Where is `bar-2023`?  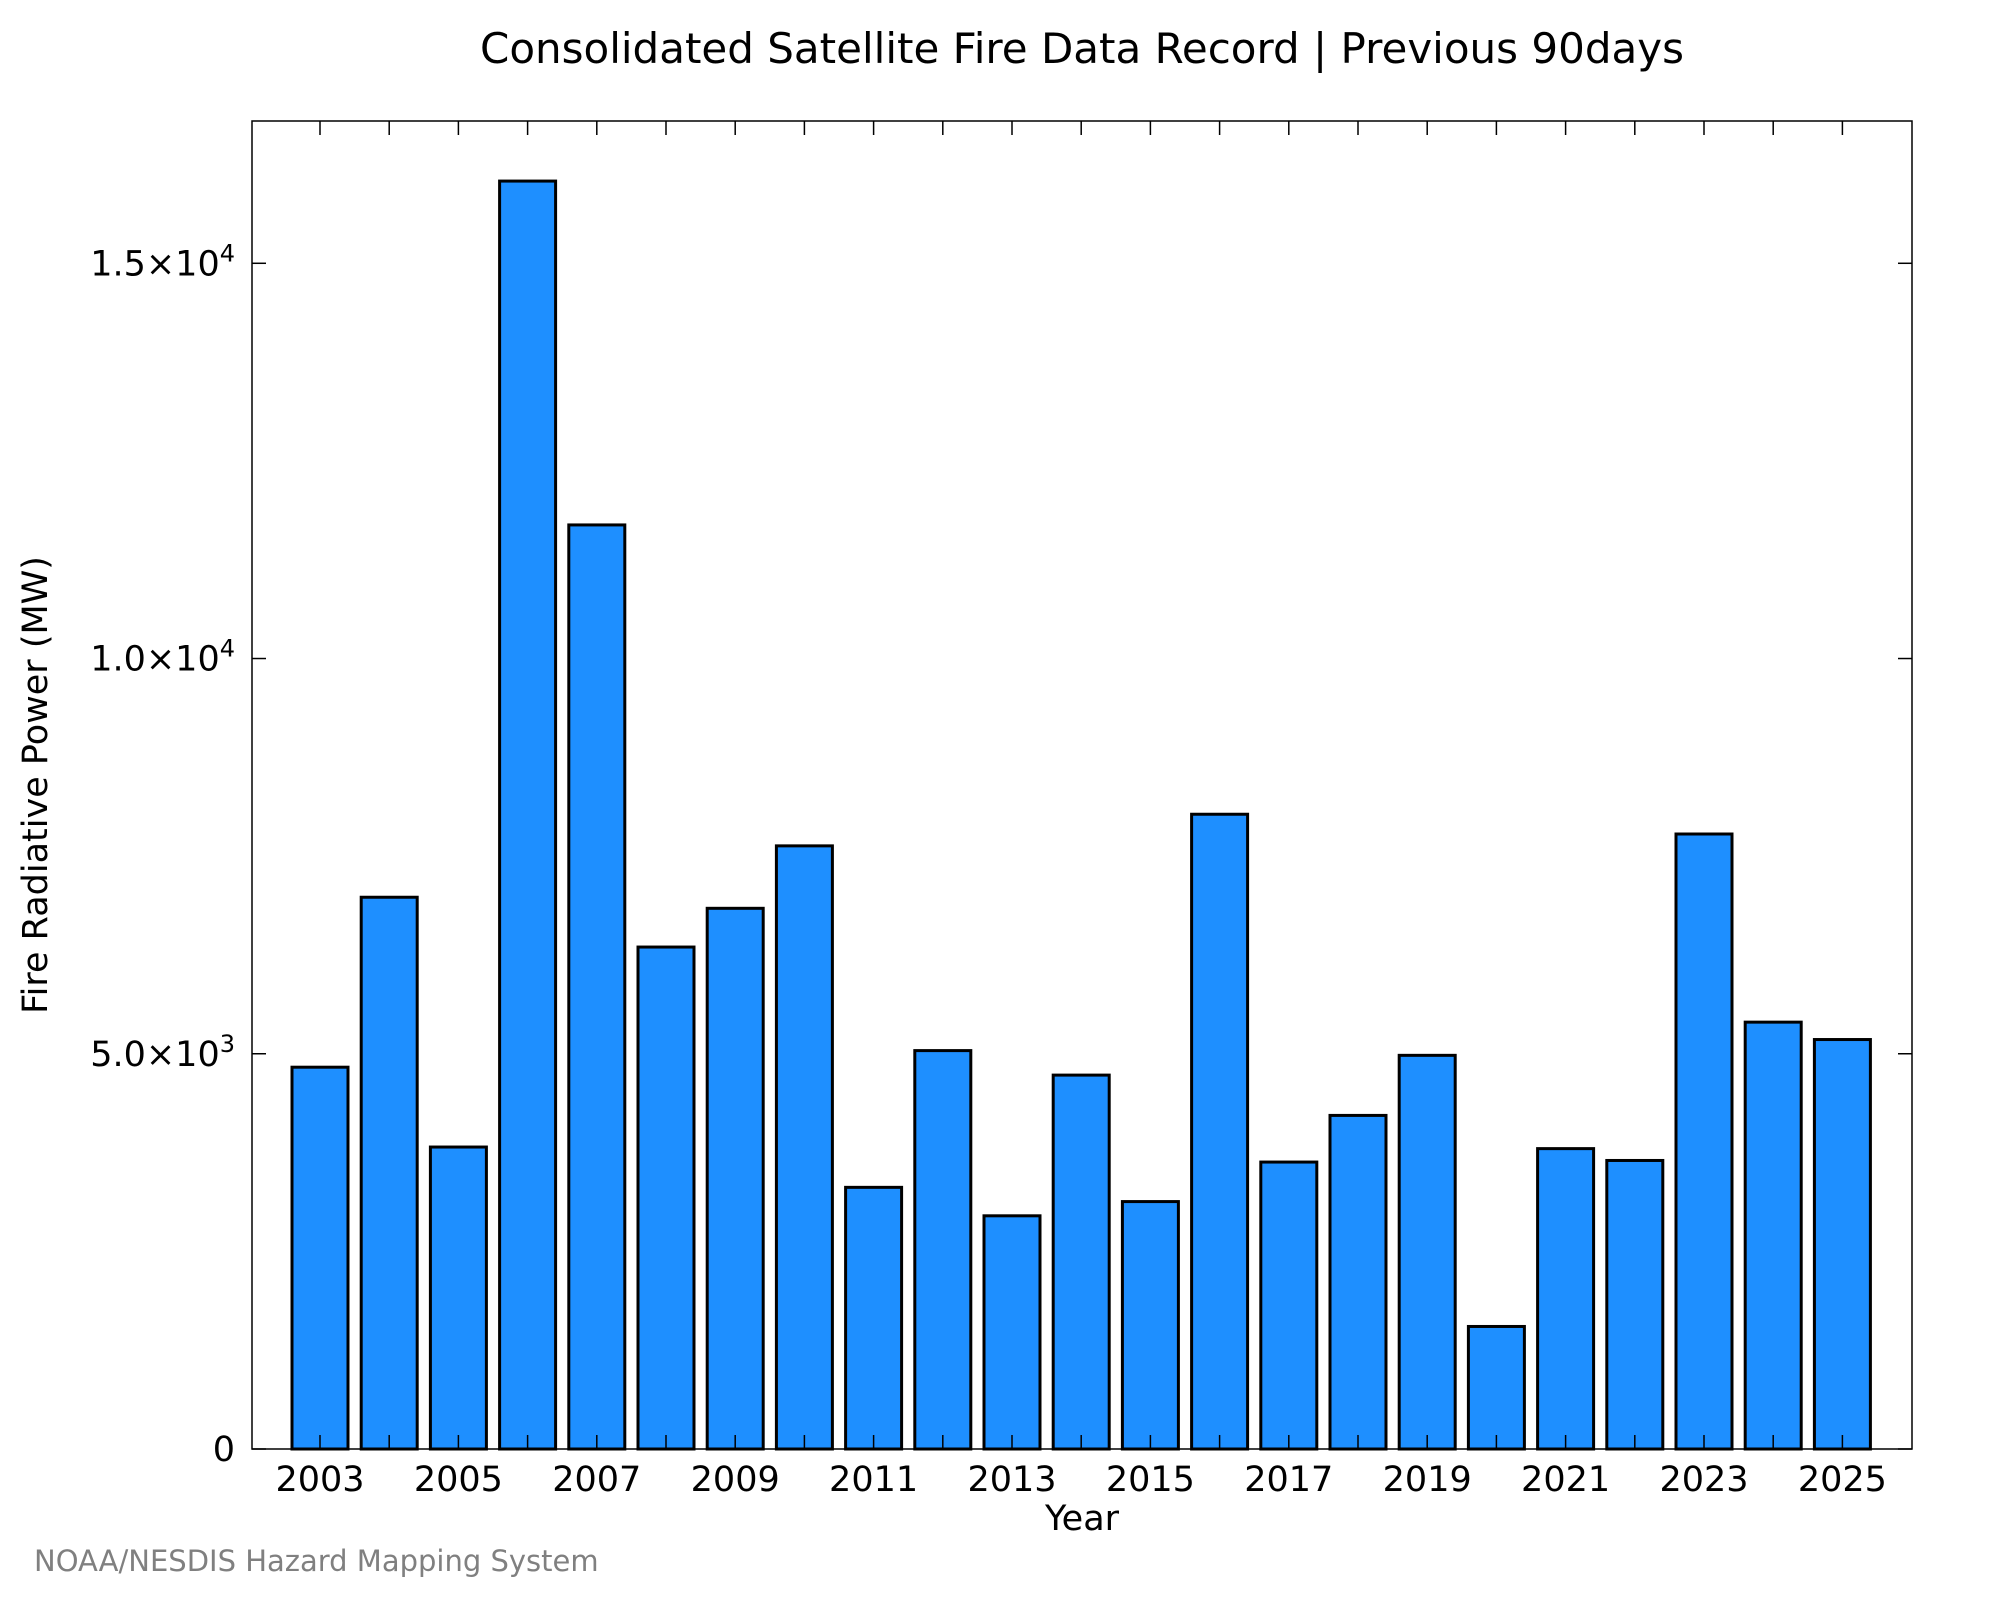
bar-2023 is located at coordinates (1704, 1141).